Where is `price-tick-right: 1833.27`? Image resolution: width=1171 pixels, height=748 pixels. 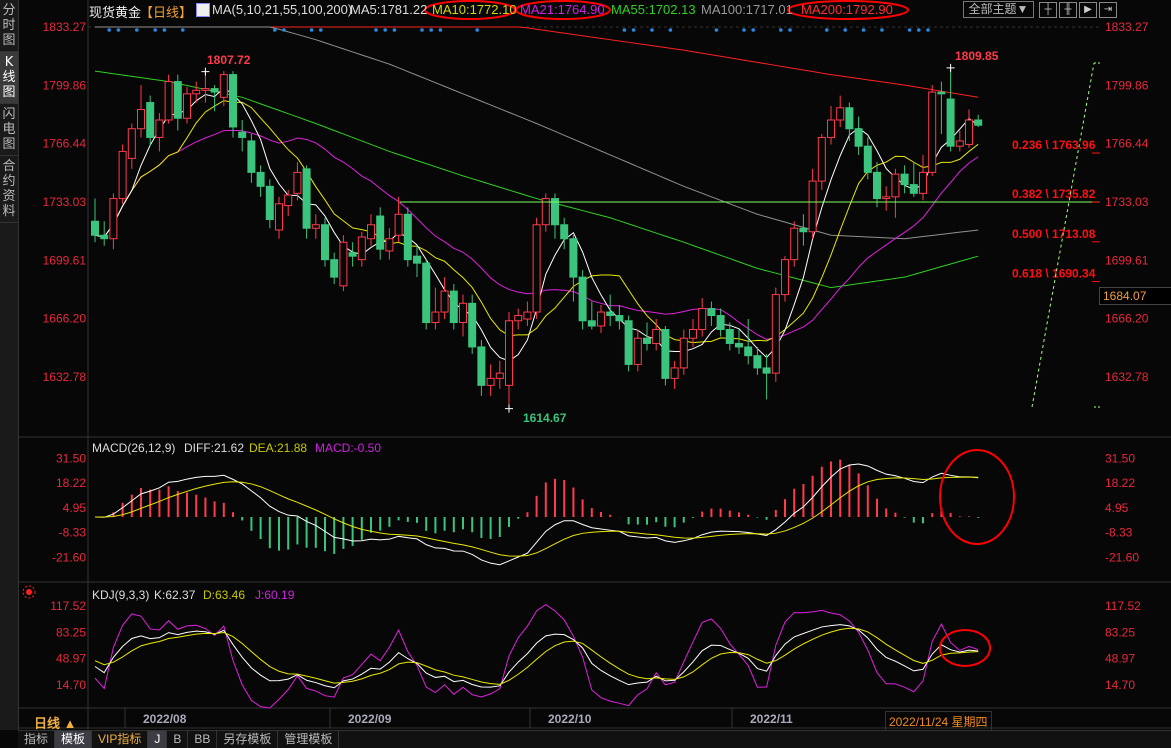 price-tick-right: 1833.27 is located at coordinates (1127, 27).